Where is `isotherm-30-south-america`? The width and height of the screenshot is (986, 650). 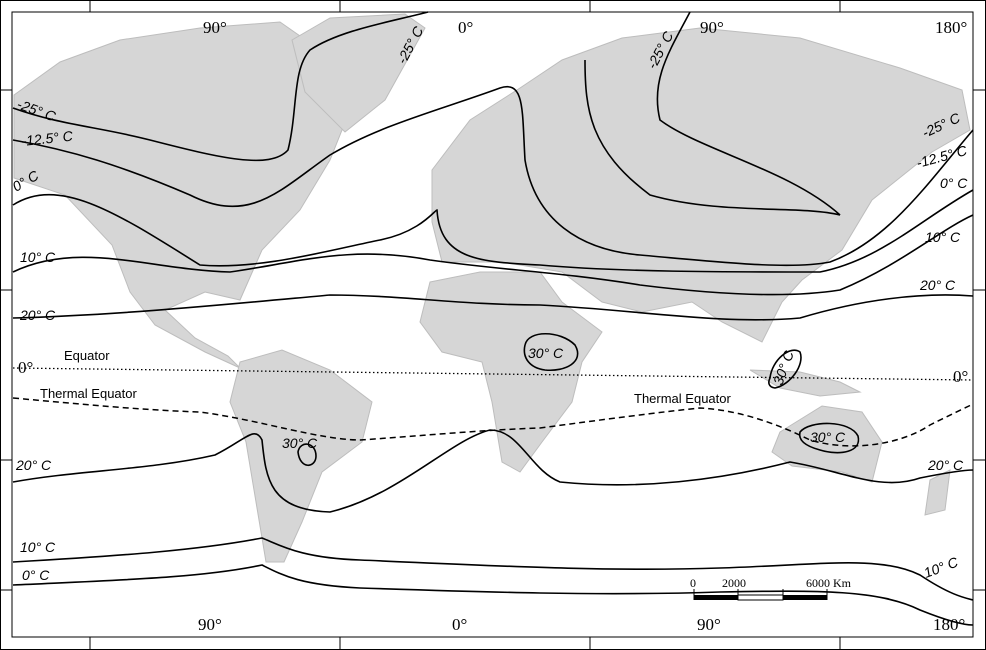 isotherm-30-south-america is located at coordinates (307, 455).